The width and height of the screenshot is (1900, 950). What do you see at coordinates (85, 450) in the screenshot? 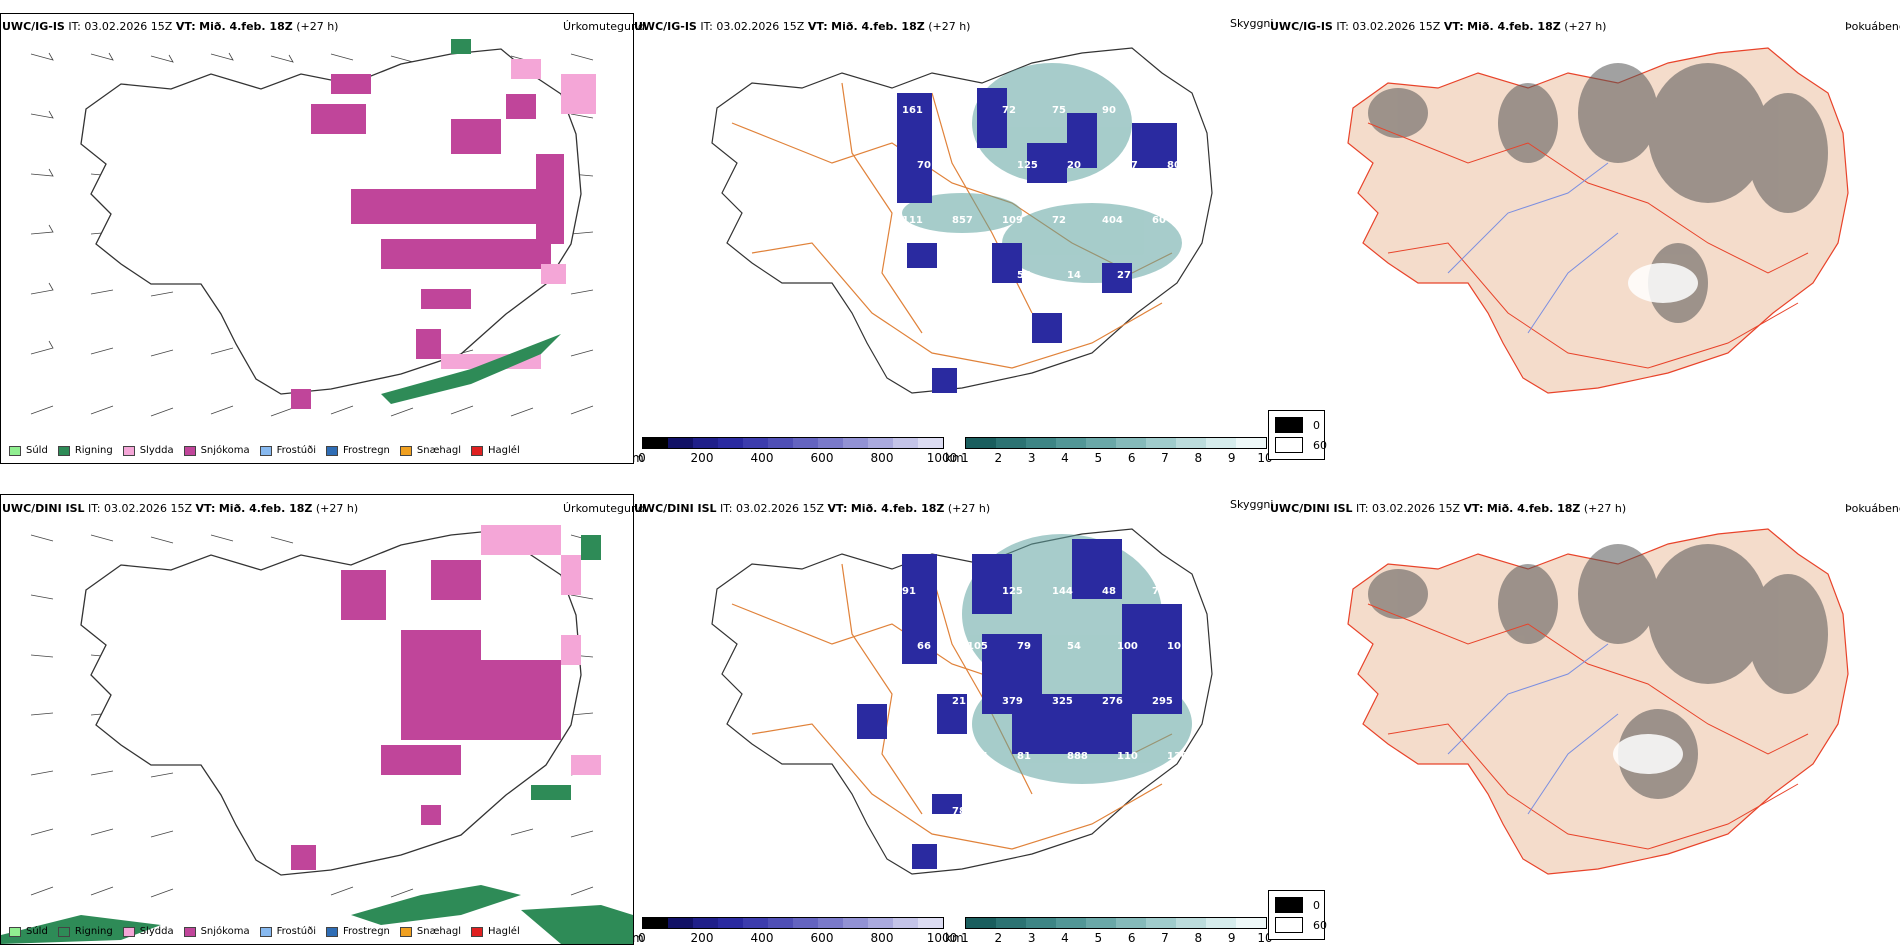
I see `precip-legend-item: Rigning` at bounding box center [85, 450].